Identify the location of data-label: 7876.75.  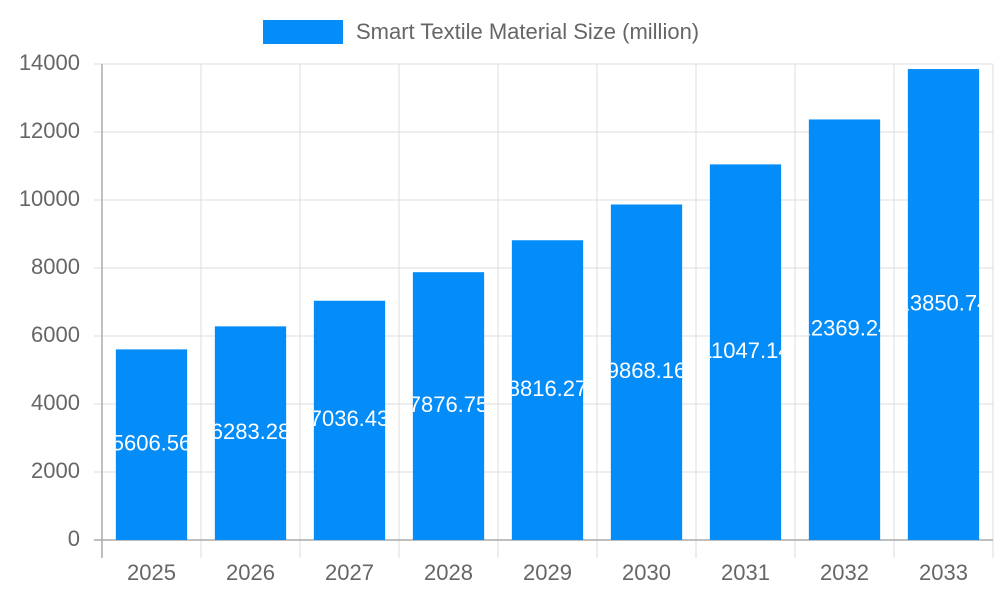
(449, 404).